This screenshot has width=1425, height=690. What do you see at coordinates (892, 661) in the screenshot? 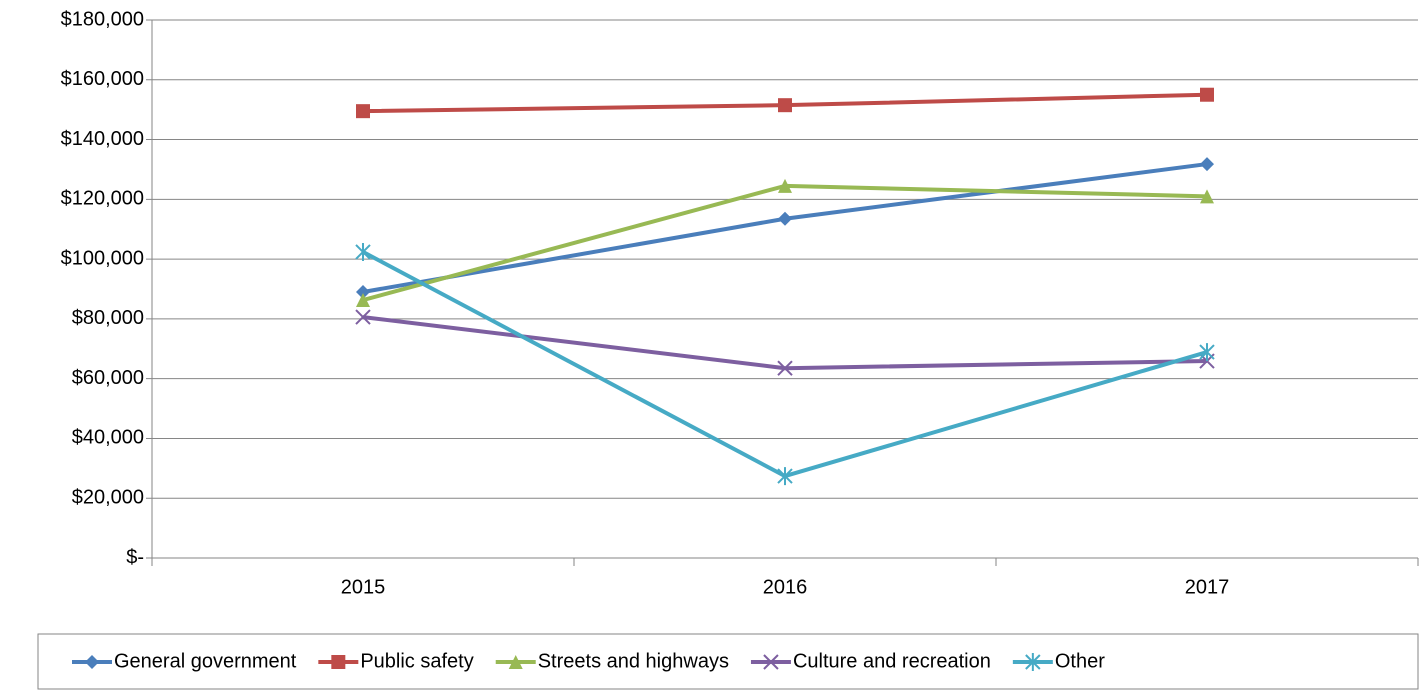
I see `legend-label: Culture and recreation` at bounding box center [892, 661].